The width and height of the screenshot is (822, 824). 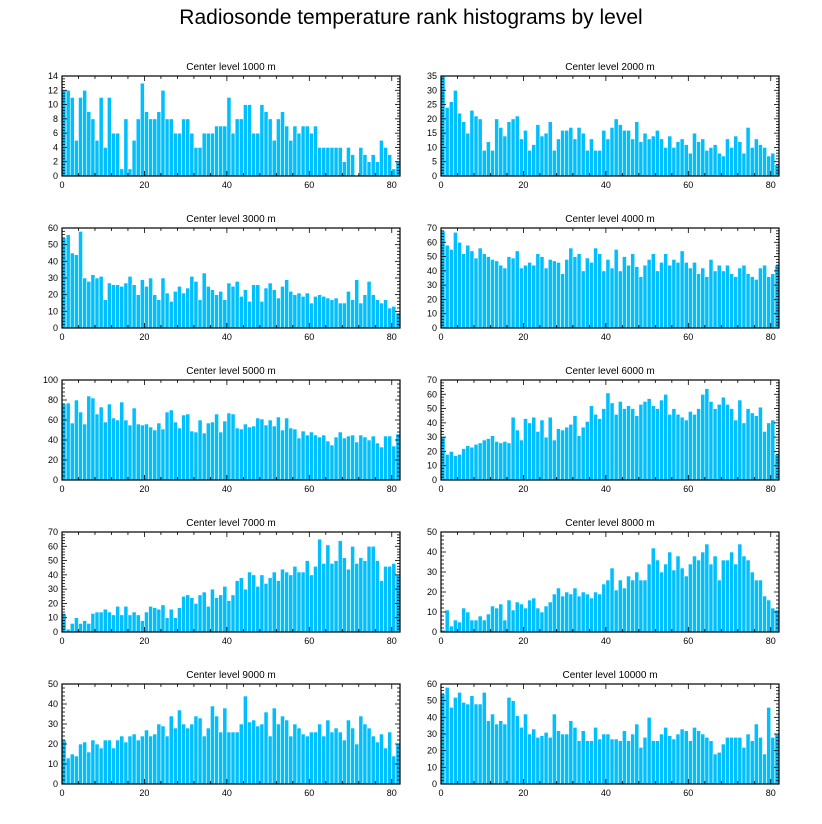 I want to click on x-tick-label: 40, so click(x=227, y=793).